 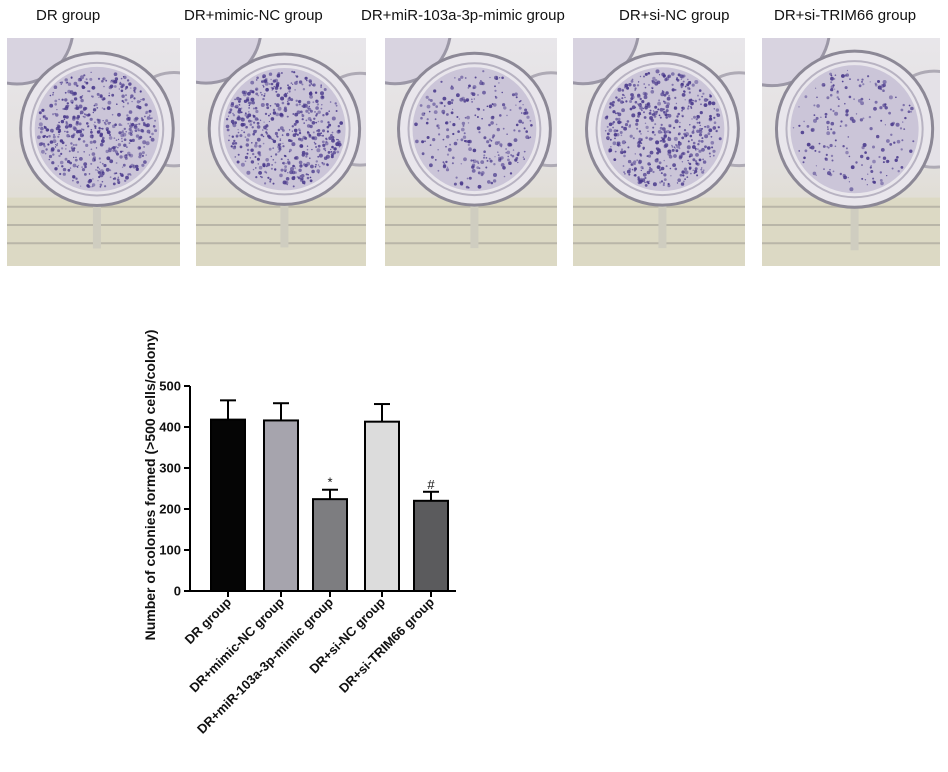 I want to click on y-tick-label: 0, so click(x=177, y=591).